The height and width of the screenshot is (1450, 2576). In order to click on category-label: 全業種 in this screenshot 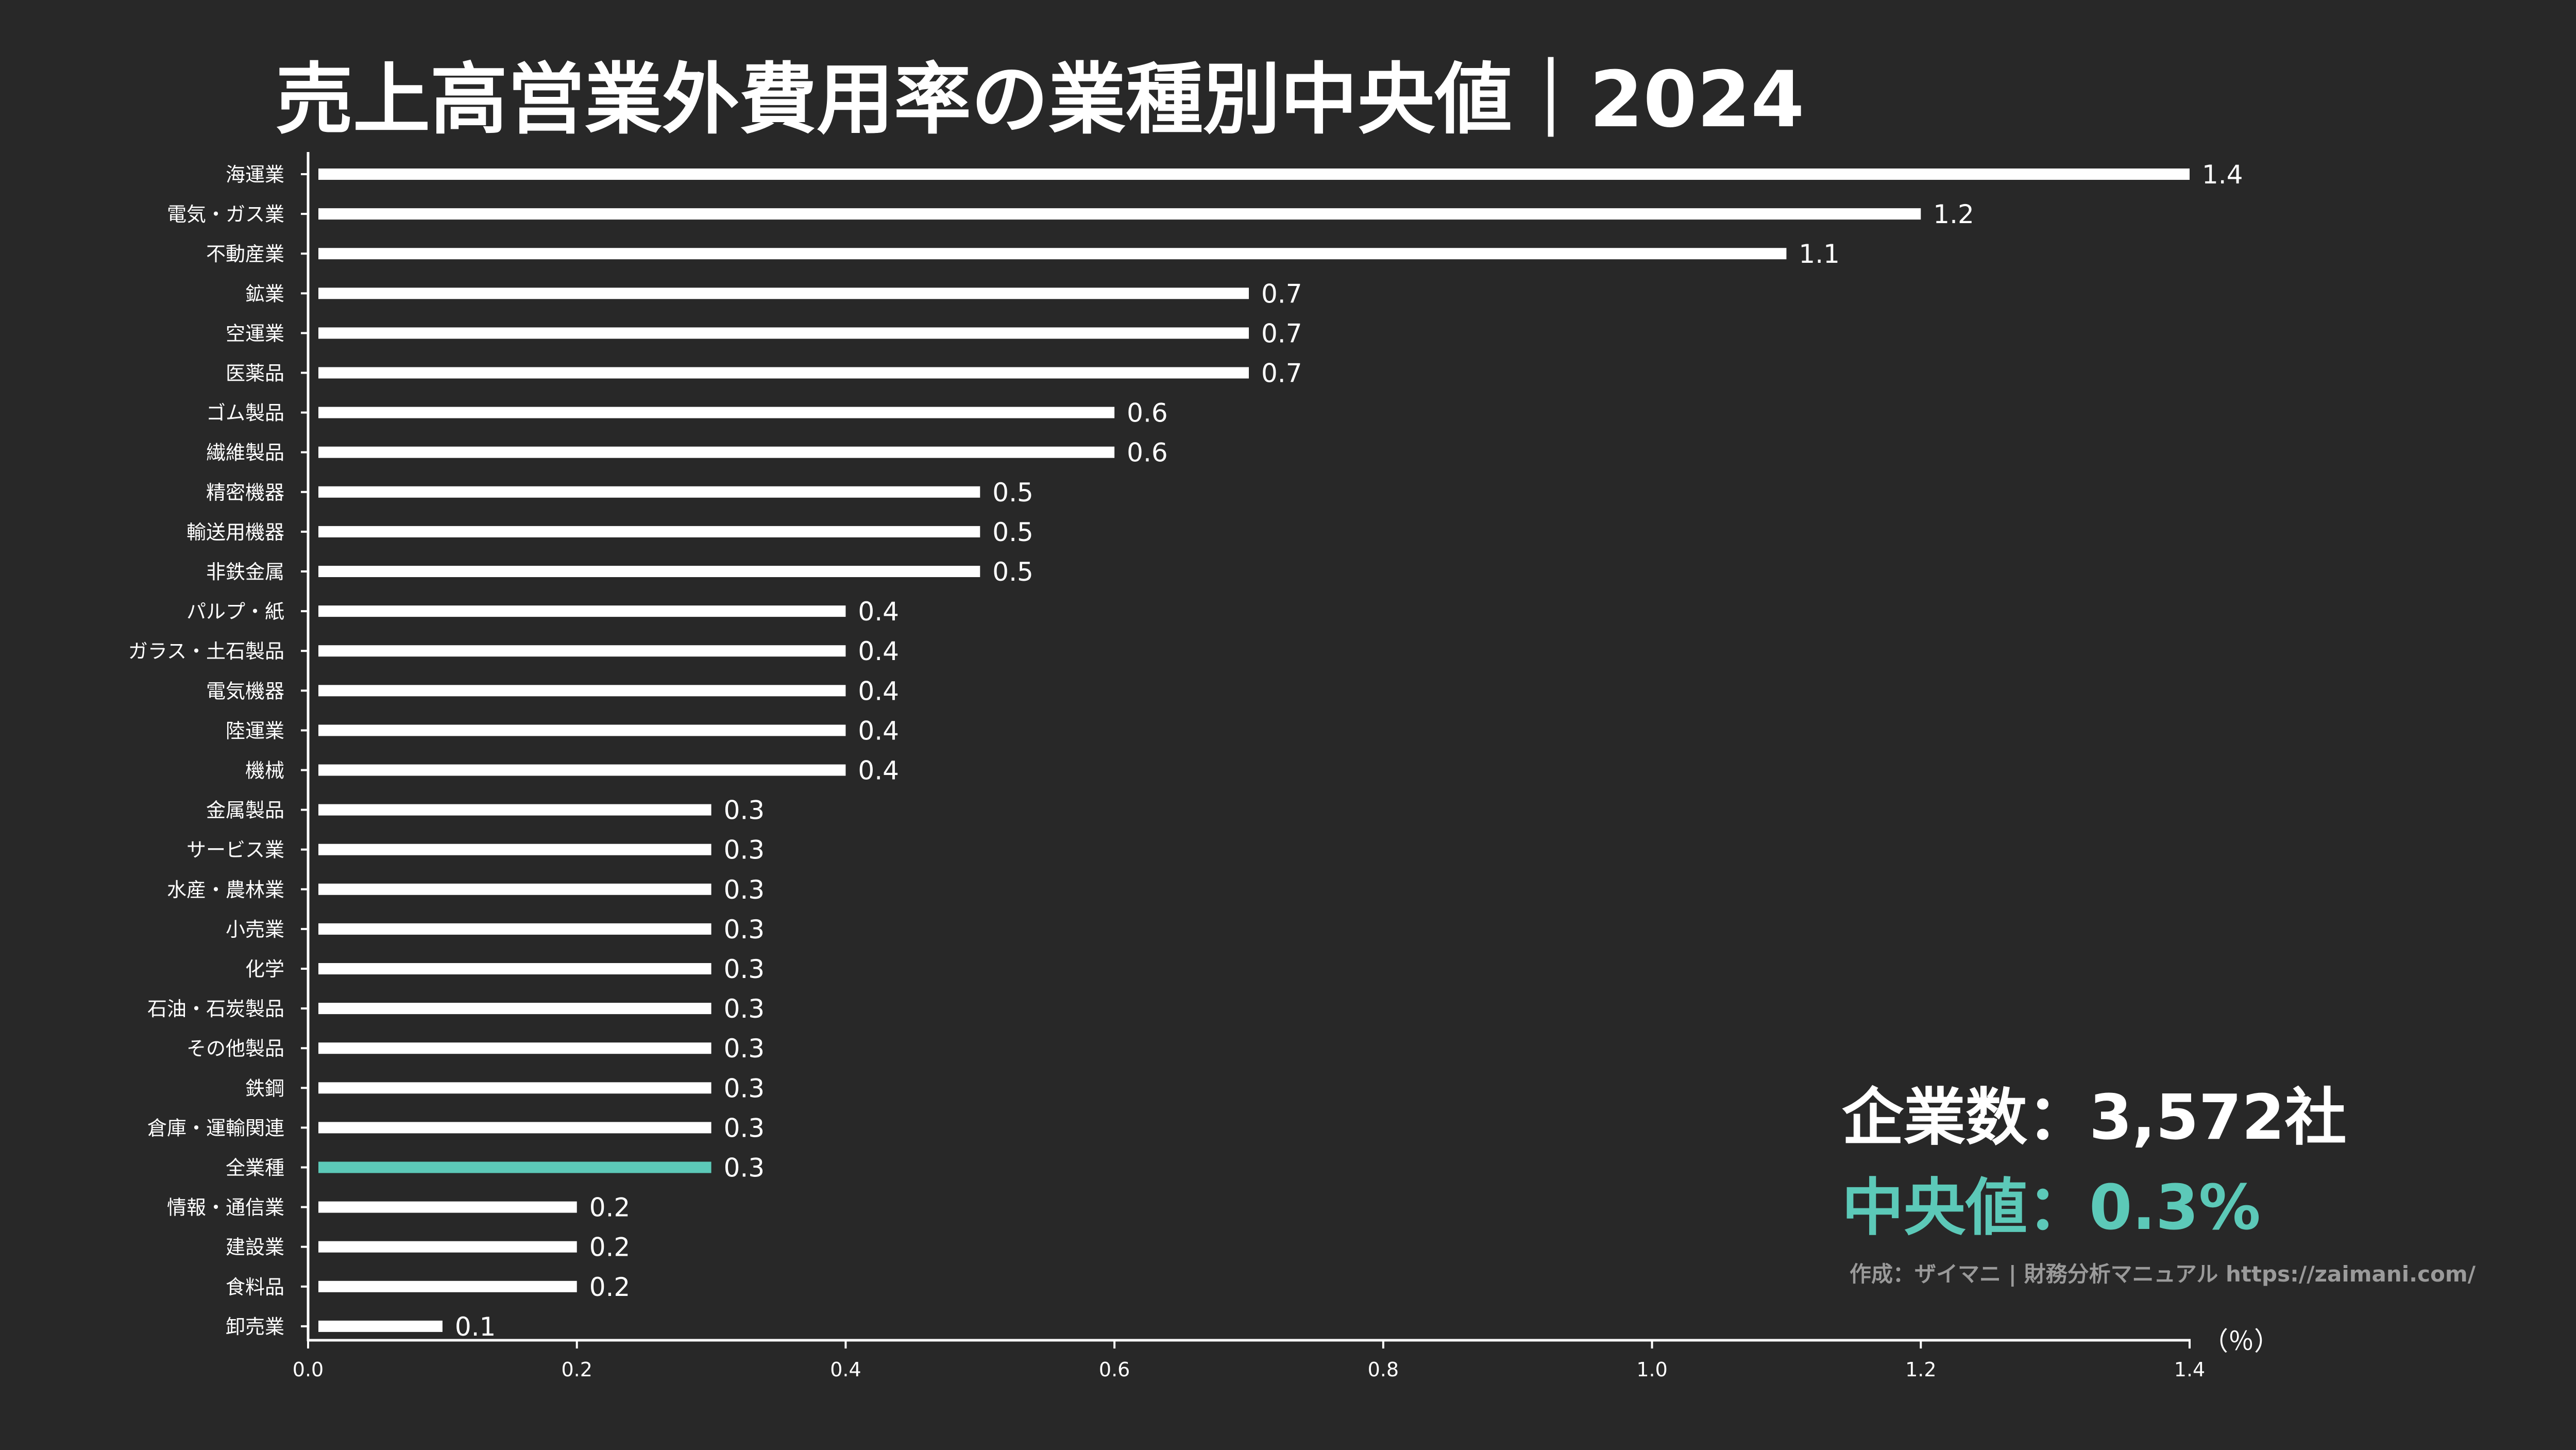, I will do `click(255, 1168)`.